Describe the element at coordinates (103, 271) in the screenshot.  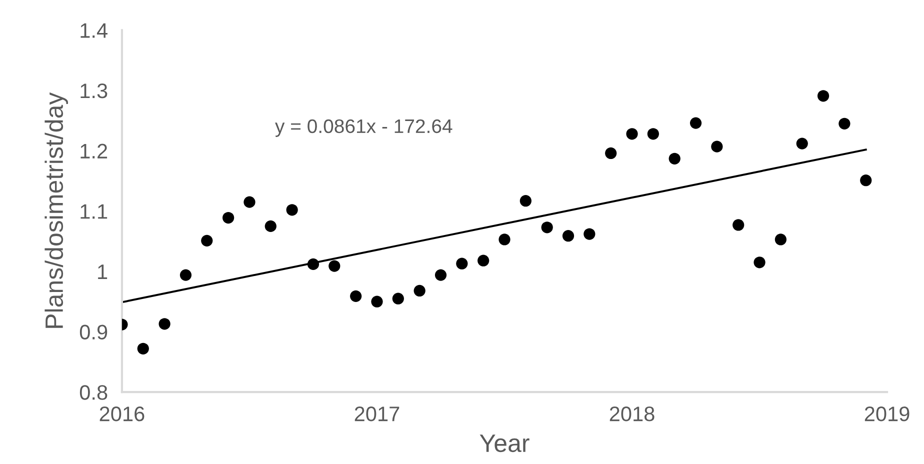
I see `y-tick-label: 1` at that location.